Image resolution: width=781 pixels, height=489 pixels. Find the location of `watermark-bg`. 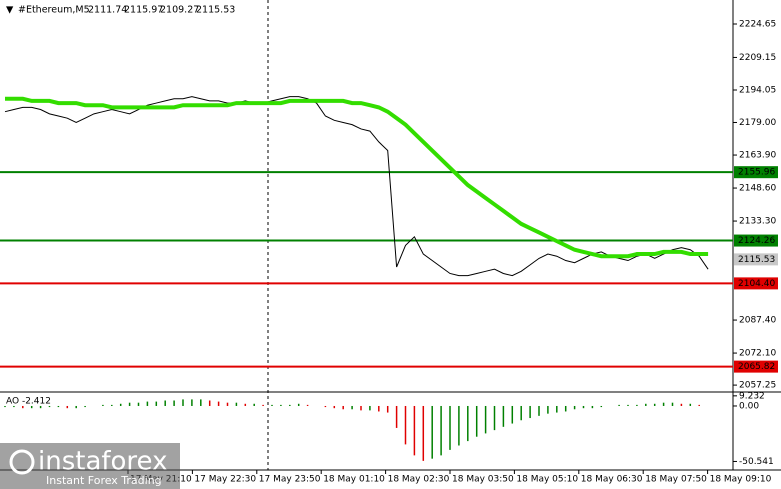

watermark-bg is located at coordinates (90, 466).